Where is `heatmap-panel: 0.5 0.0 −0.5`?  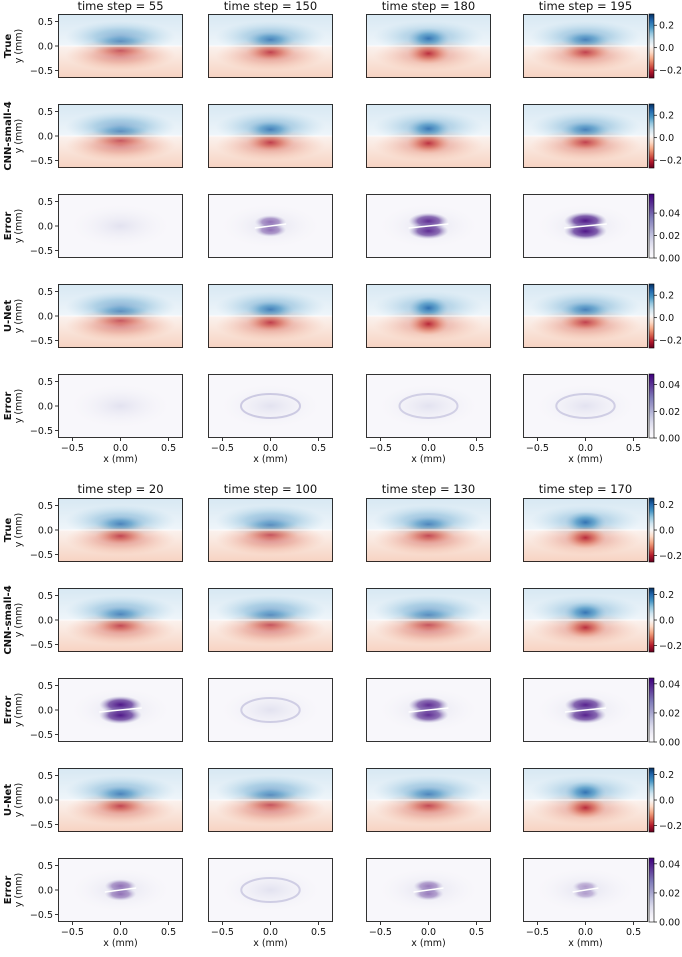 heatmap-panel: 0.5 0.0 −0.5 is located at coordinates (106, 316).